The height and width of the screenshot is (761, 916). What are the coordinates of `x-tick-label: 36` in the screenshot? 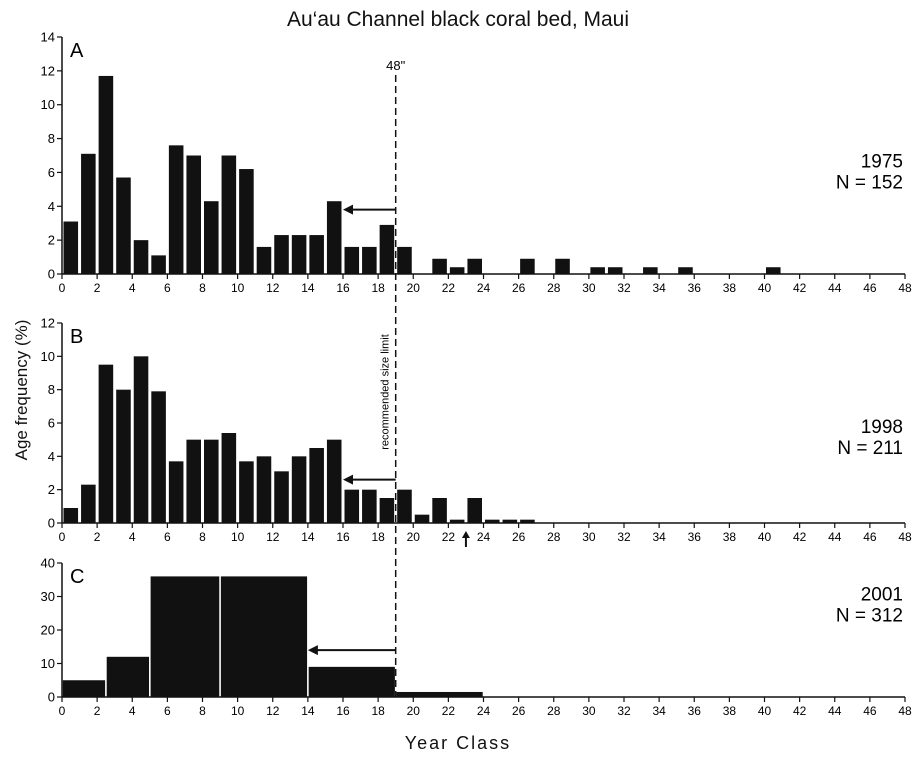 It's located at (695, 711).